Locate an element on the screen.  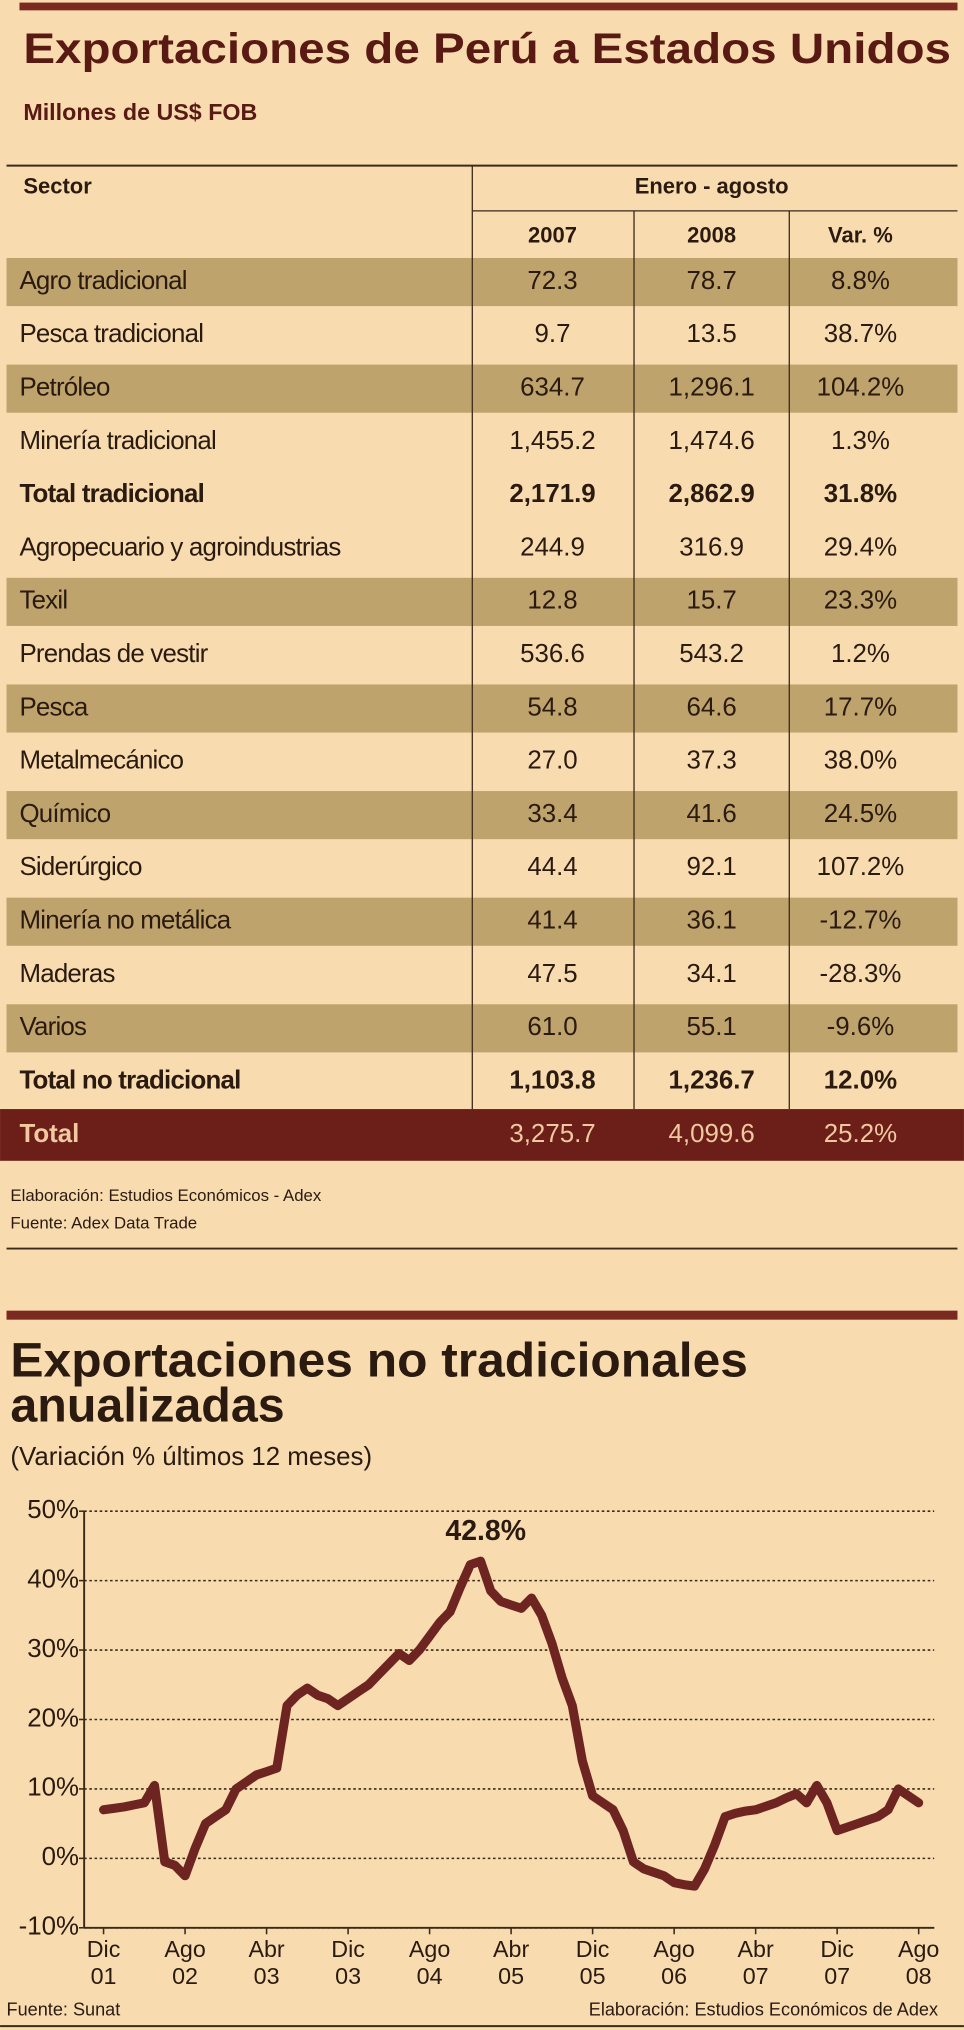
cell: 72.3 is located at coordinates (552, 281).